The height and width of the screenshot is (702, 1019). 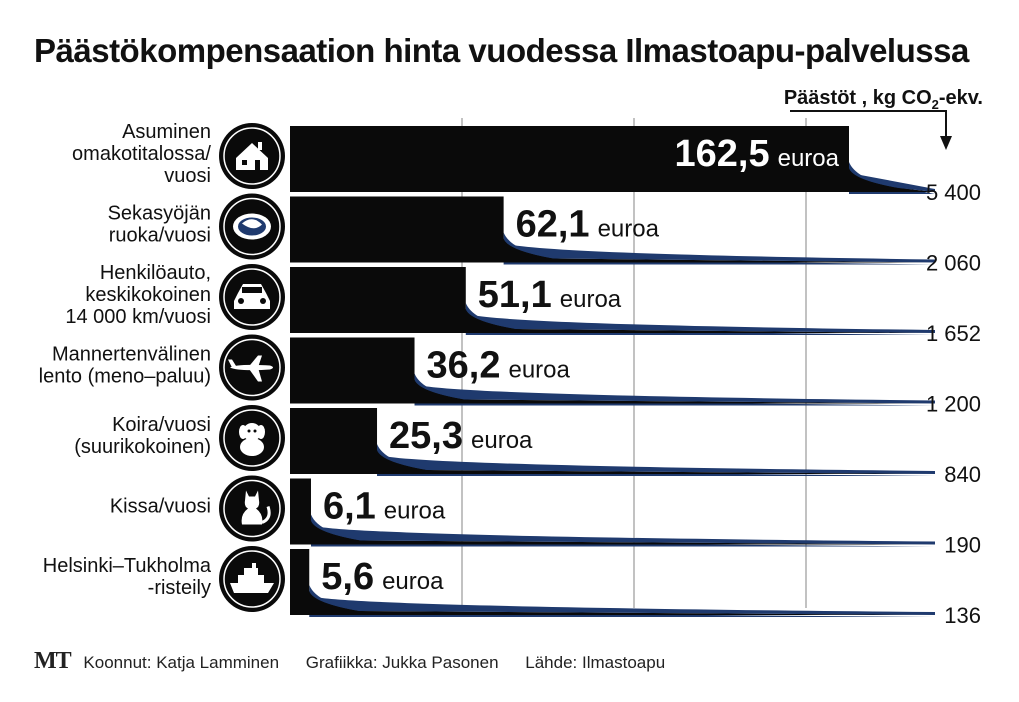 I want to click on emissions-label-subscript: 2, so click(x=935, y=104).